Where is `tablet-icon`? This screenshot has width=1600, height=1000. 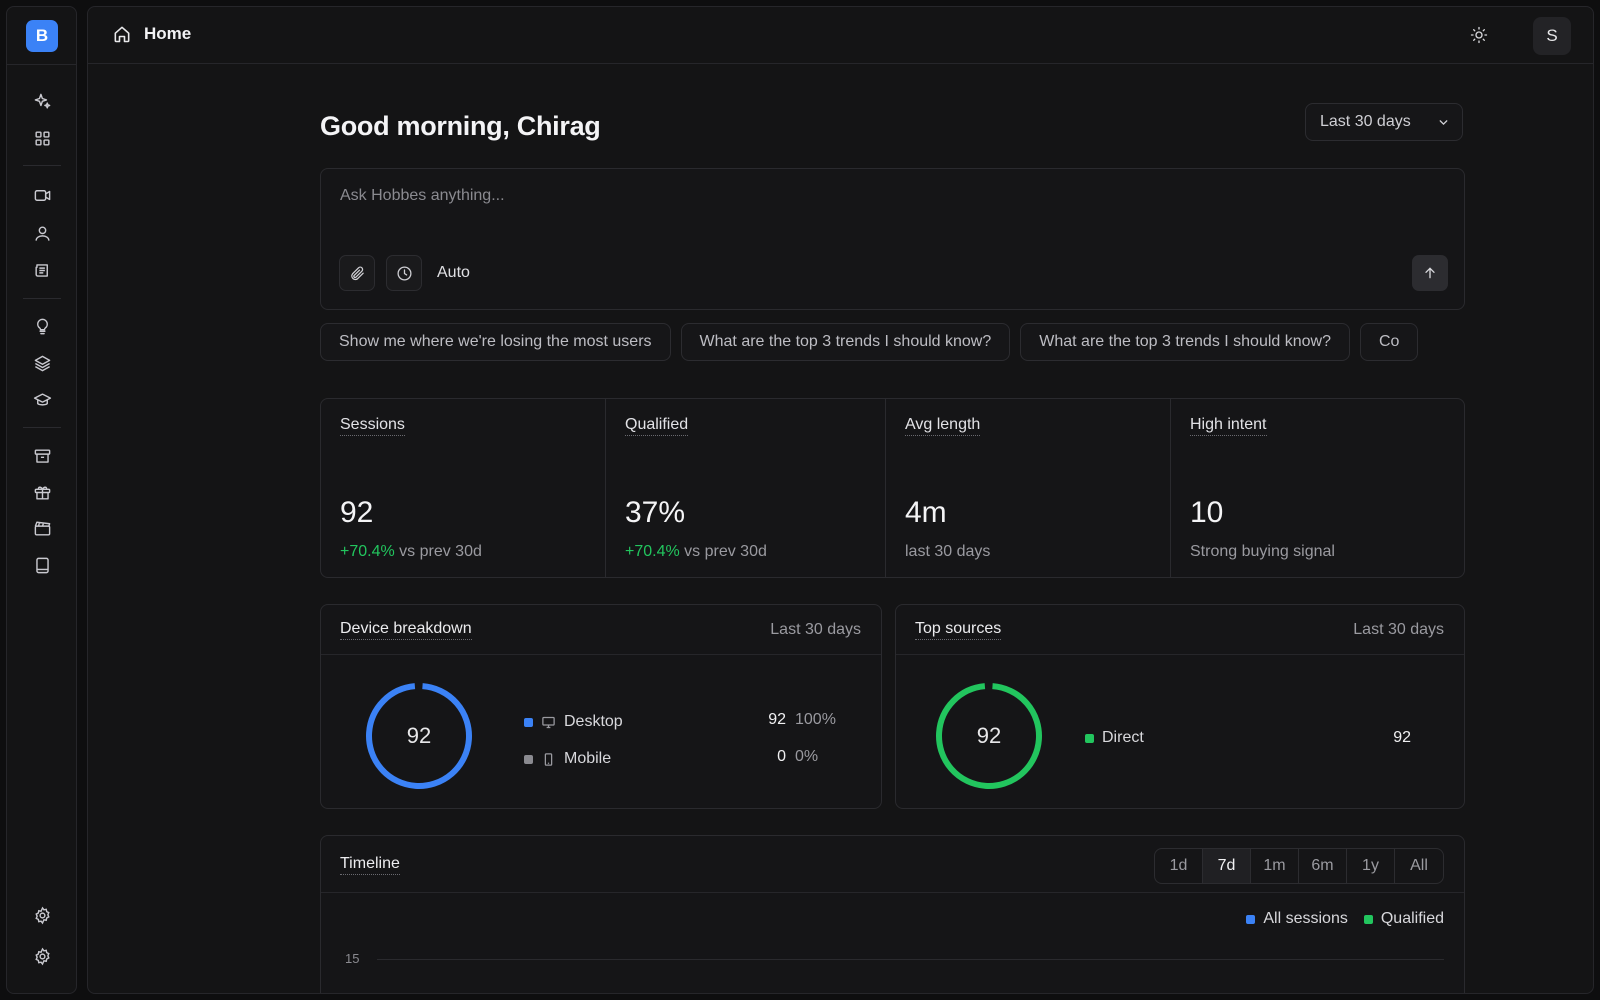
tablet-icon is located at coordinates (42, 565).